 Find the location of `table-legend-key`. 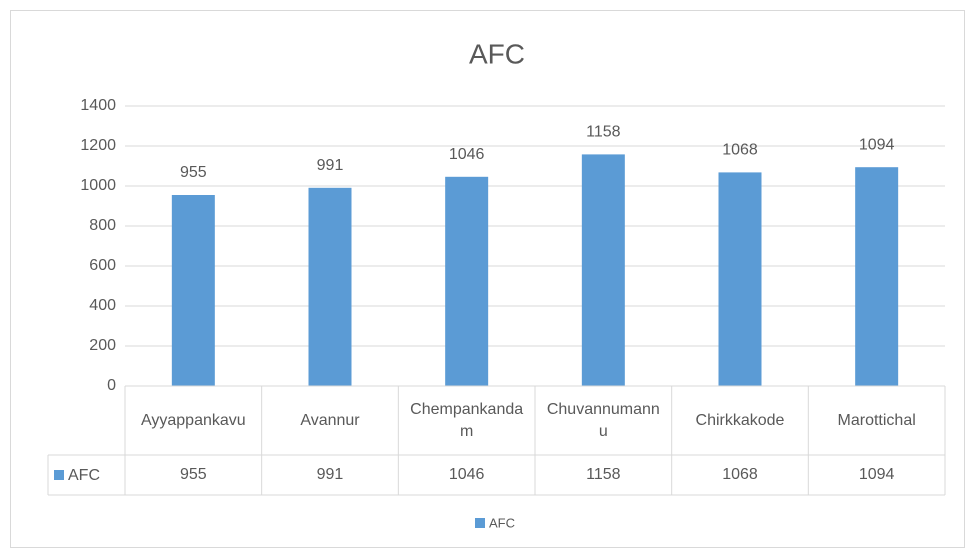

table-legend-key is located at coordinates (59, 475).